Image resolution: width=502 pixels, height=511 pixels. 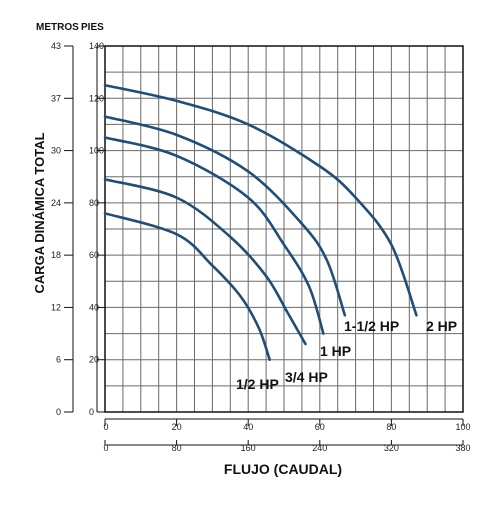 I want to click on x-tick-label-bottom: 320, so click(x=391, y=448).